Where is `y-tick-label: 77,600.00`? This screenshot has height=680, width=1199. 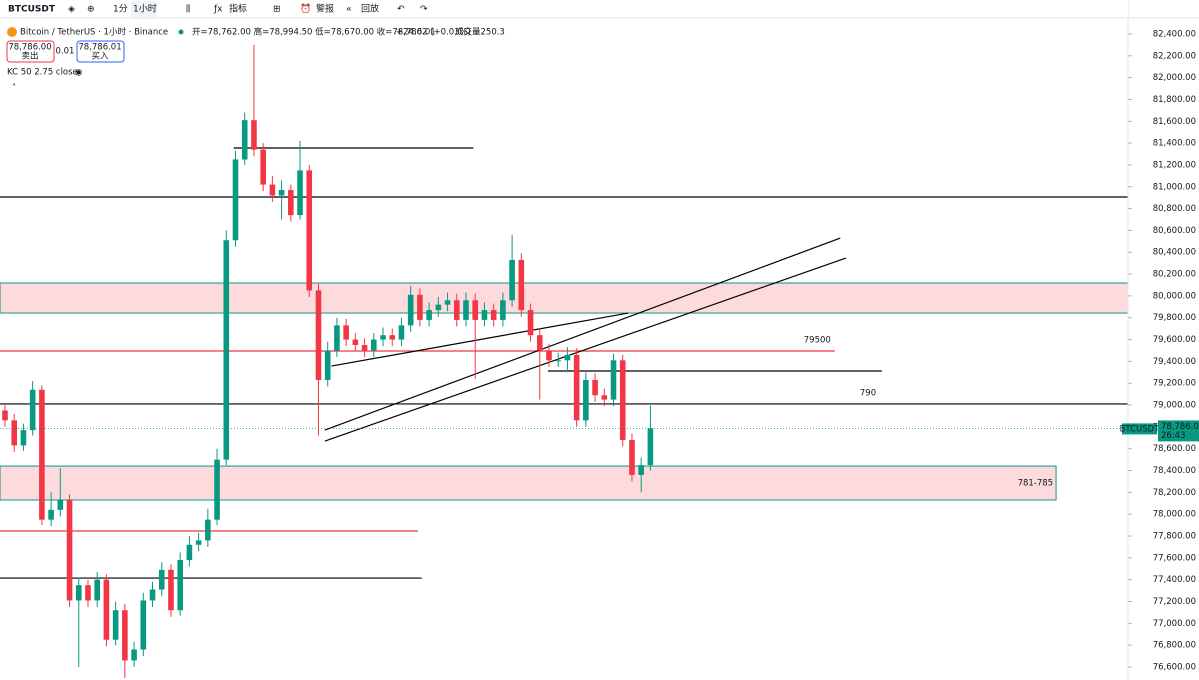
y-tick-label: 77,600.00 is located at coordinates (1174, 558).